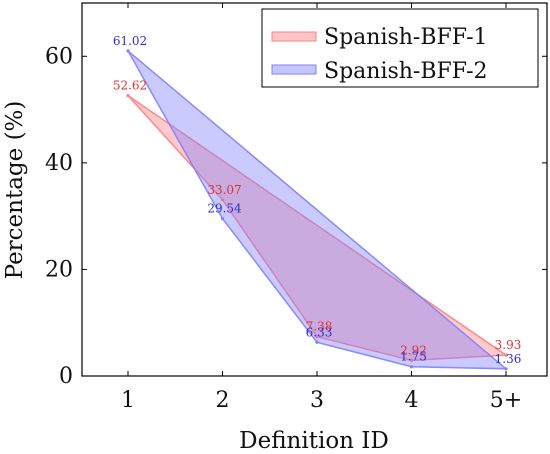 Image resolution: width=550 pixels, height=454 pixels. What do you see at coordinates (406, 37) in the screenshot?
I see `legend-label-1: Spanish-BFF-1` at bounding box center [406, 37].